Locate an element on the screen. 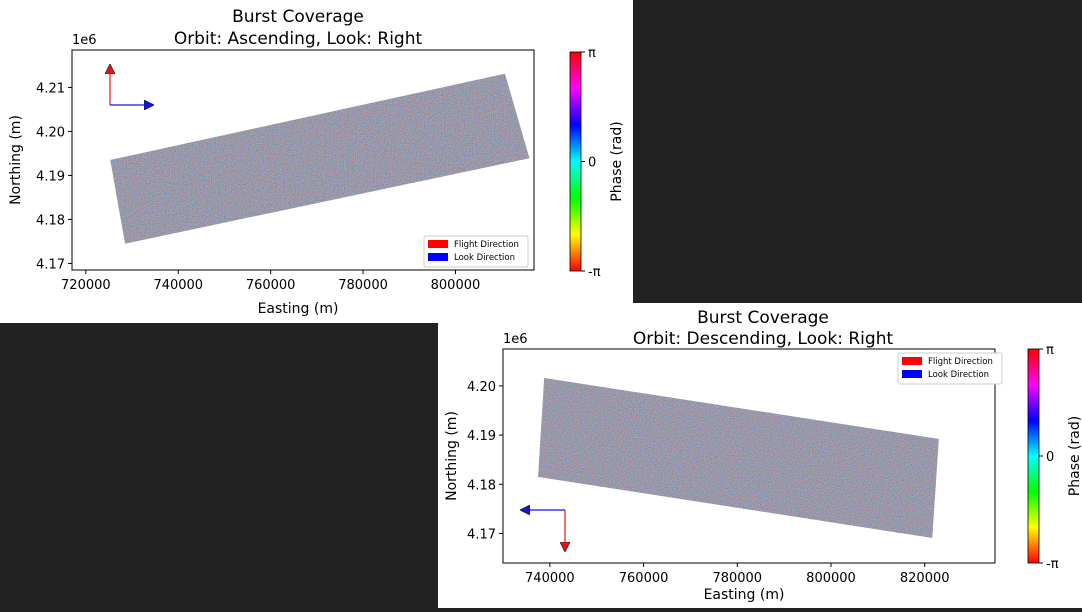 The width and height of the screenshot is (1082, 612). x-tick-label: 720000 is located at coordinates (86, 285).